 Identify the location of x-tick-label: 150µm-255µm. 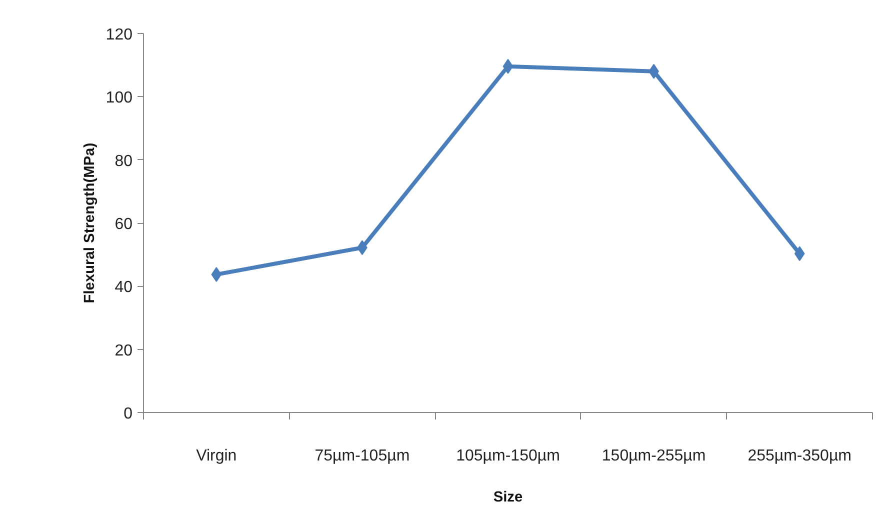
(654, 456).